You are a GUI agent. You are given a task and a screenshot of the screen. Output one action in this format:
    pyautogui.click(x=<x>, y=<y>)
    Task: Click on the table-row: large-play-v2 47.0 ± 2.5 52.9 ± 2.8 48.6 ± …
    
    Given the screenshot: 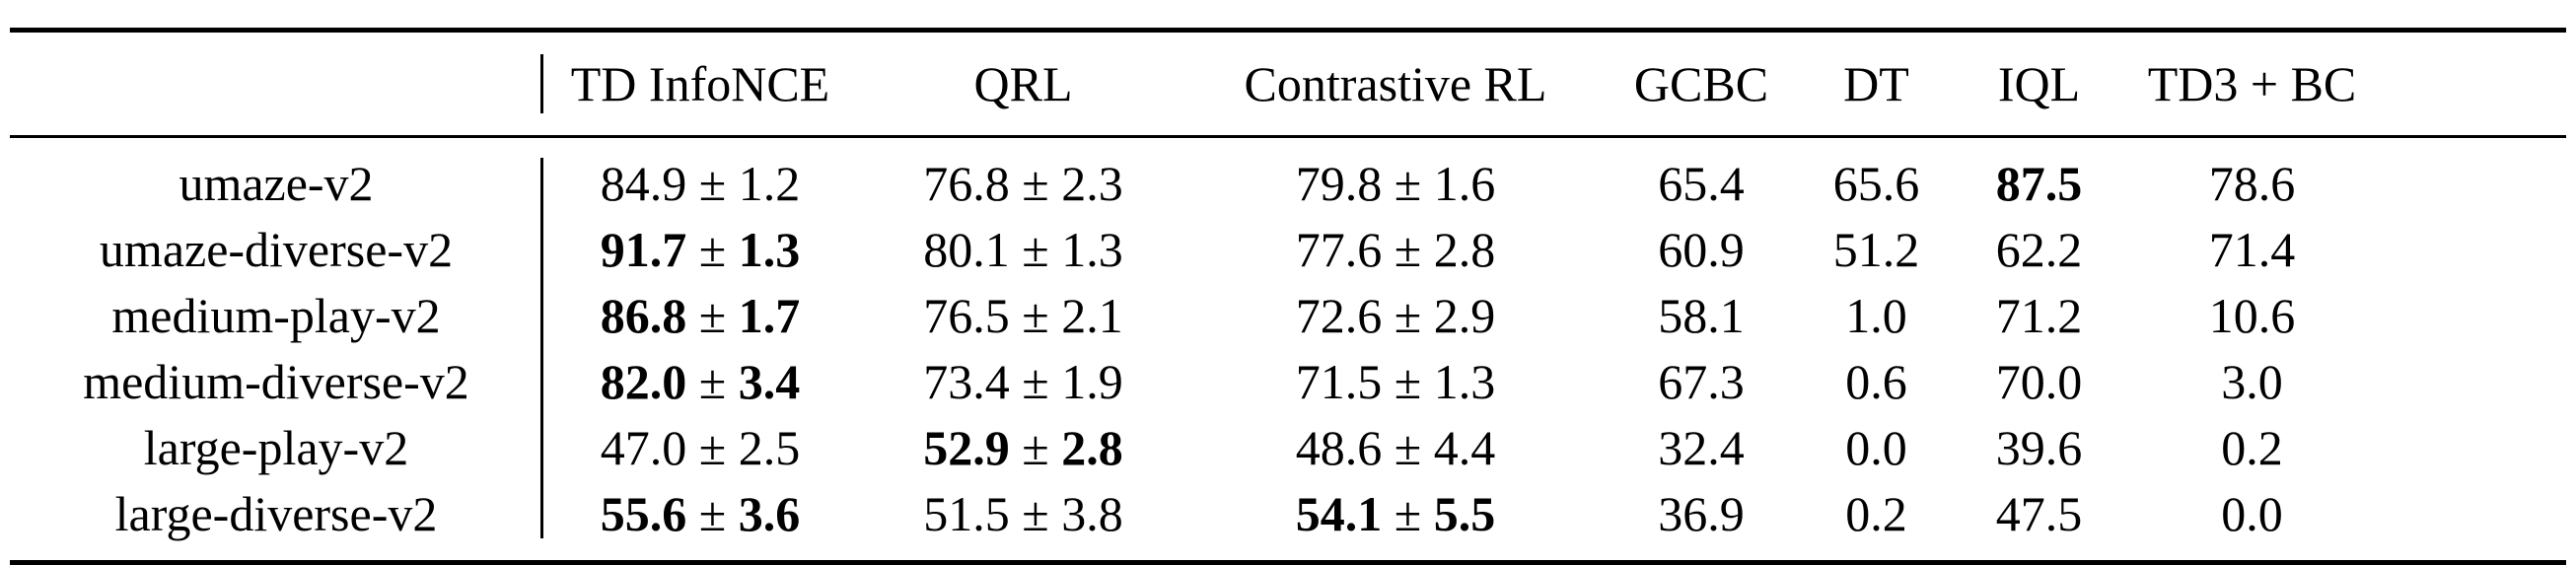 What is the action you would take?
    pyautogui.click(x=1288, y=447)
    